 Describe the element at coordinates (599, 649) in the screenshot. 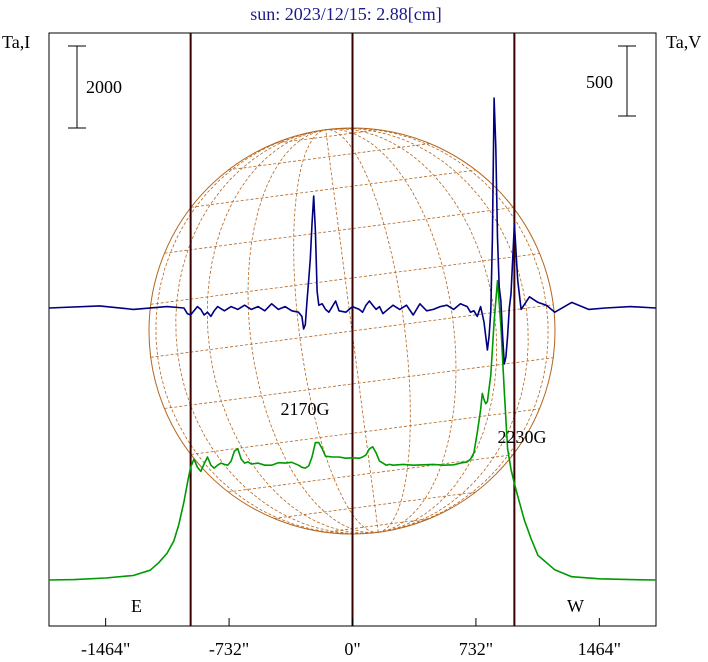

I see `x-tick-label: 1464"` at that location.